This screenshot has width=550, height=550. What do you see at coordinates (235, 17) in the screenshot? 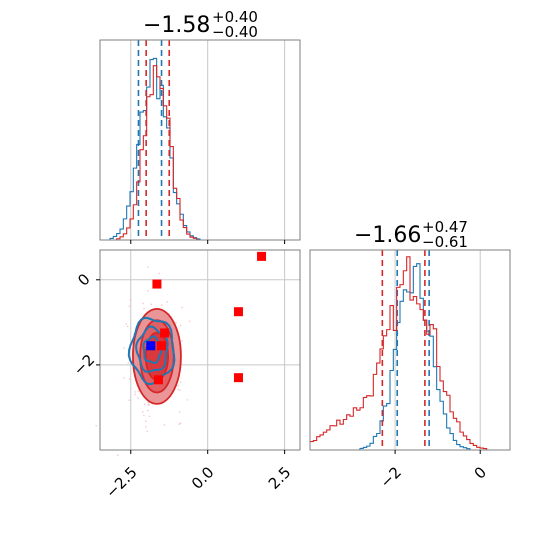
I see `title-top-plus: +0.40` at bounding box center [235, 17].